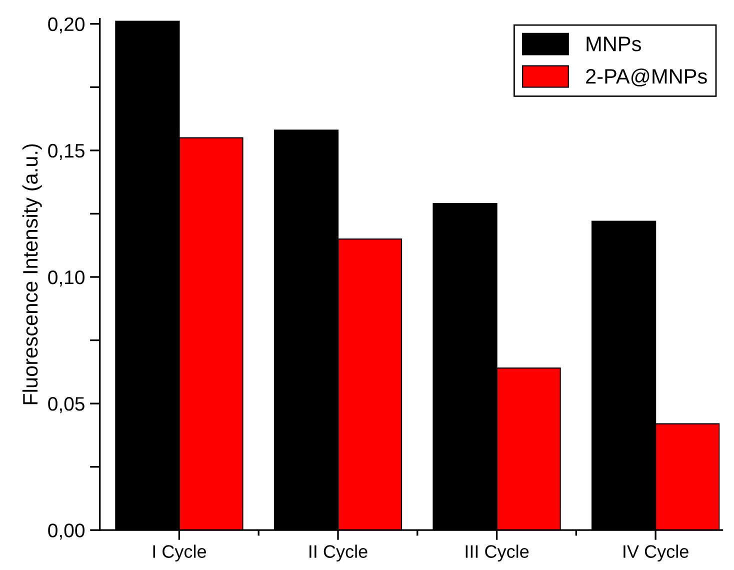 This screenshot has height=570, width=734. What do you see at coordinates (497, 553) in the screenshot?
I see `x-tick-label: III Cycle` at bounding box center [497, 553].